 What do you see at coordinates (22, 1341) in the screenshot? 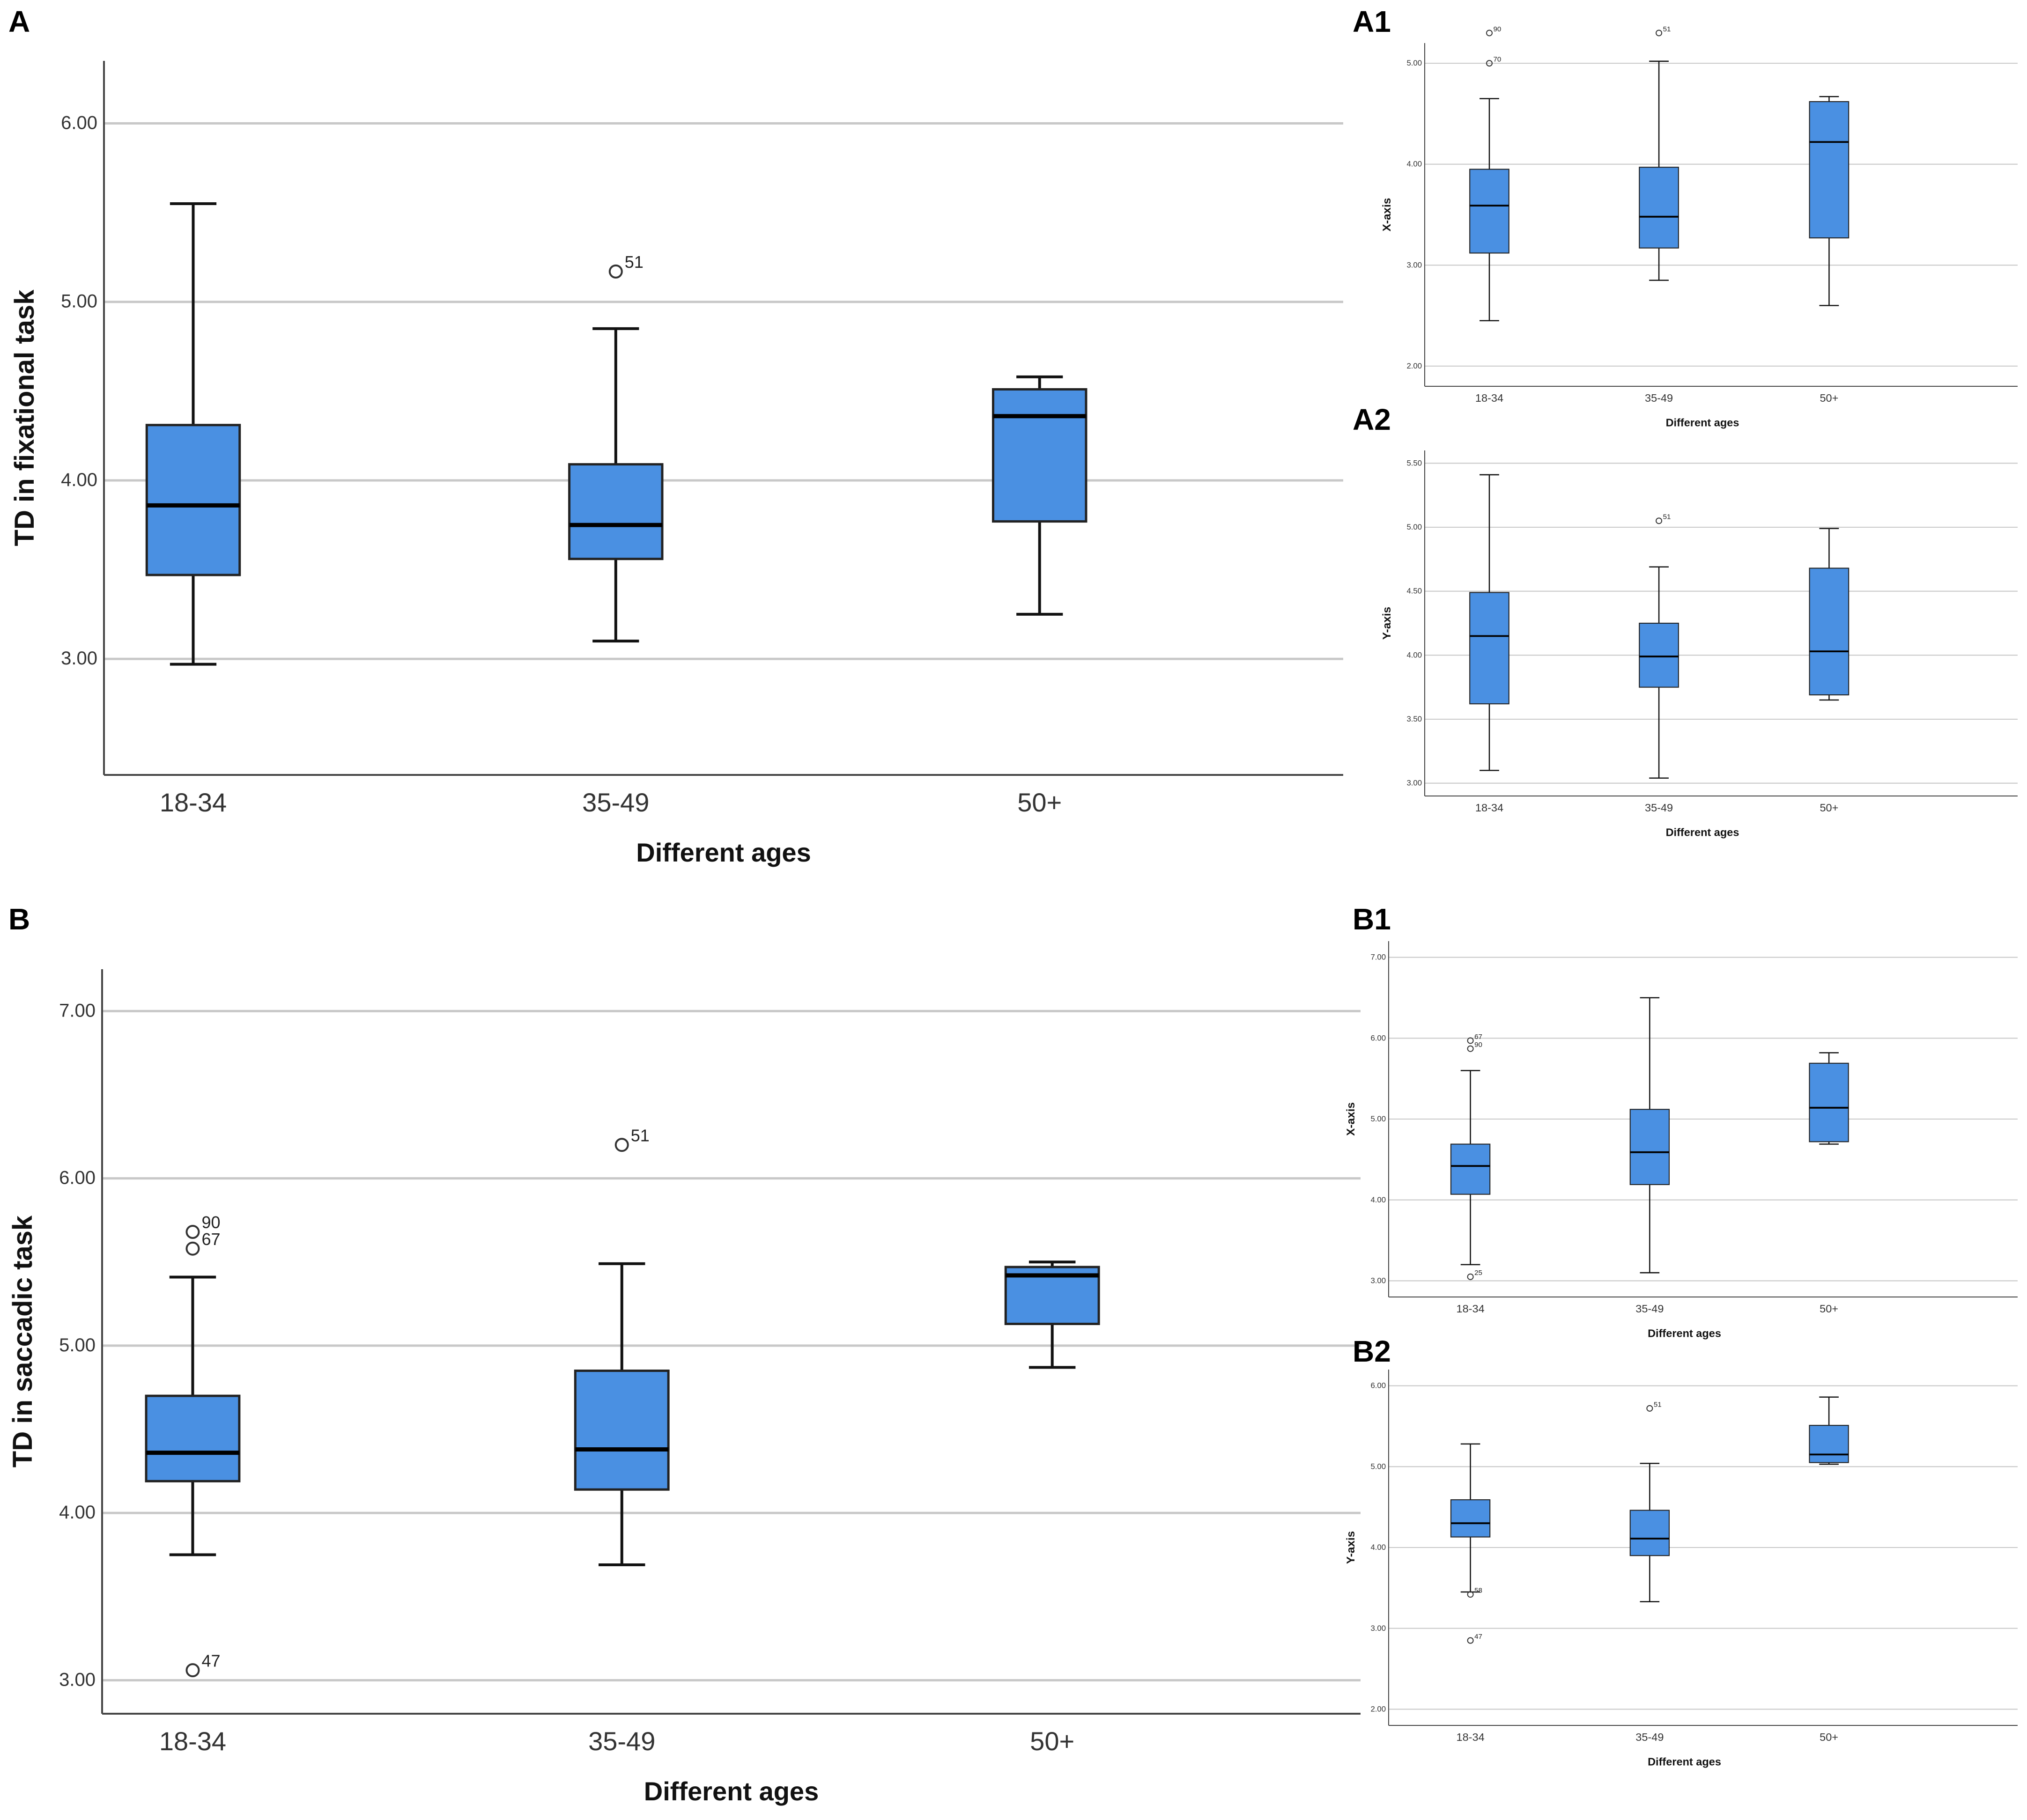
I see `y-axis-title: TD in saccadic task` at bounding box center [22, 1341].